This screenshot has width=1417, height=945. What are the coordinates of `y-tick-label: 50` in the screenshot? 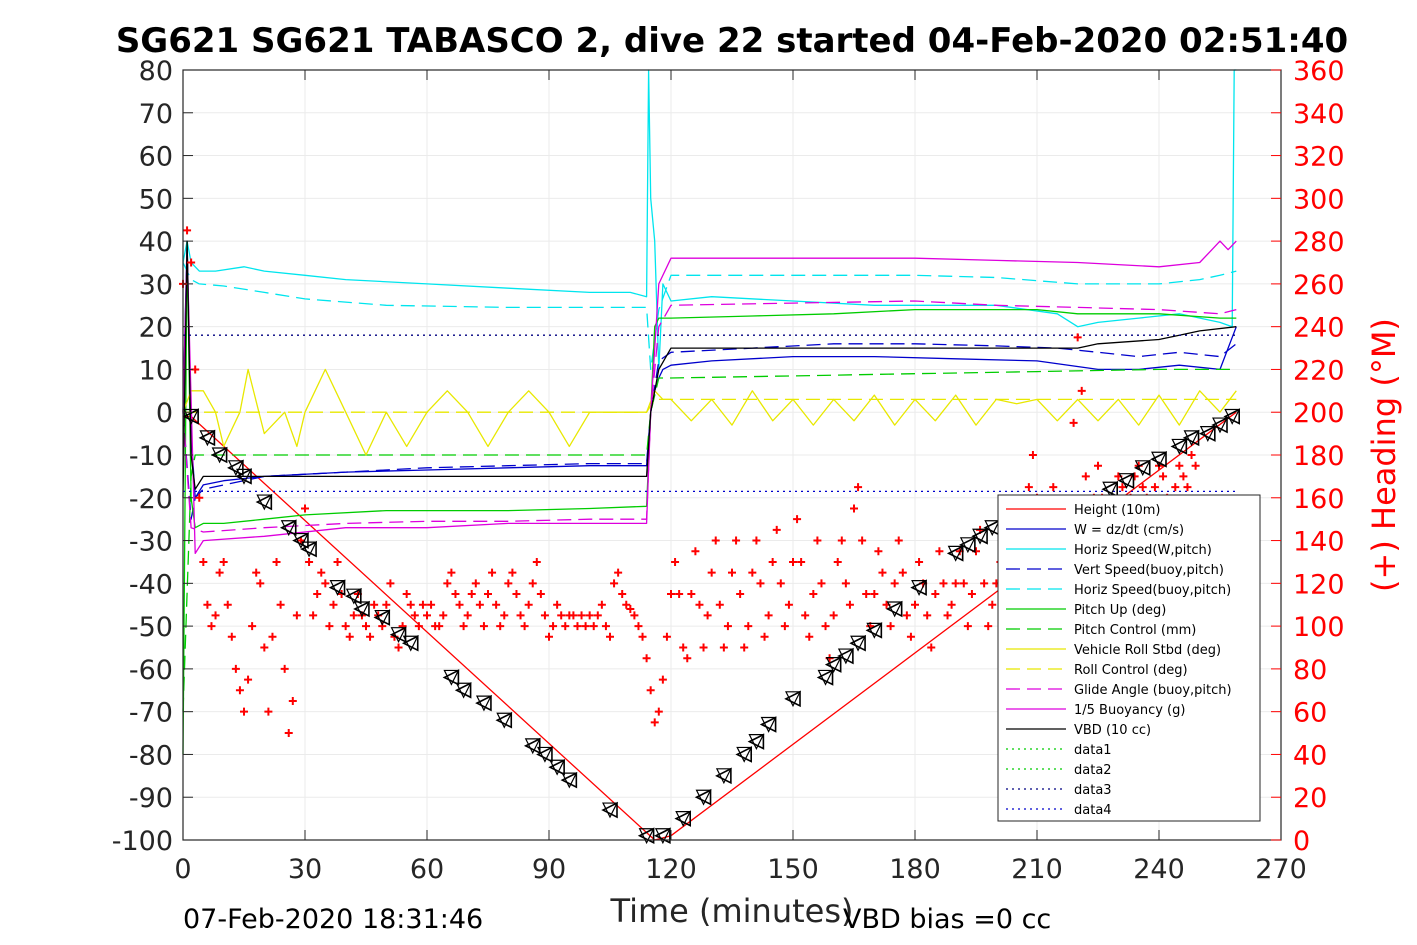 It's located at (156, 199).